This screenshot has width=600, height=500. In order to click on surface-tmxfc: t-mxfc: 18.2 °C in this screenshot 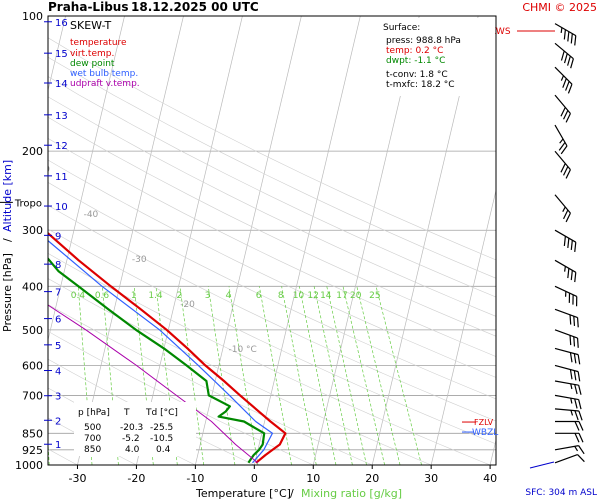, I will do `click(420, 85)`.